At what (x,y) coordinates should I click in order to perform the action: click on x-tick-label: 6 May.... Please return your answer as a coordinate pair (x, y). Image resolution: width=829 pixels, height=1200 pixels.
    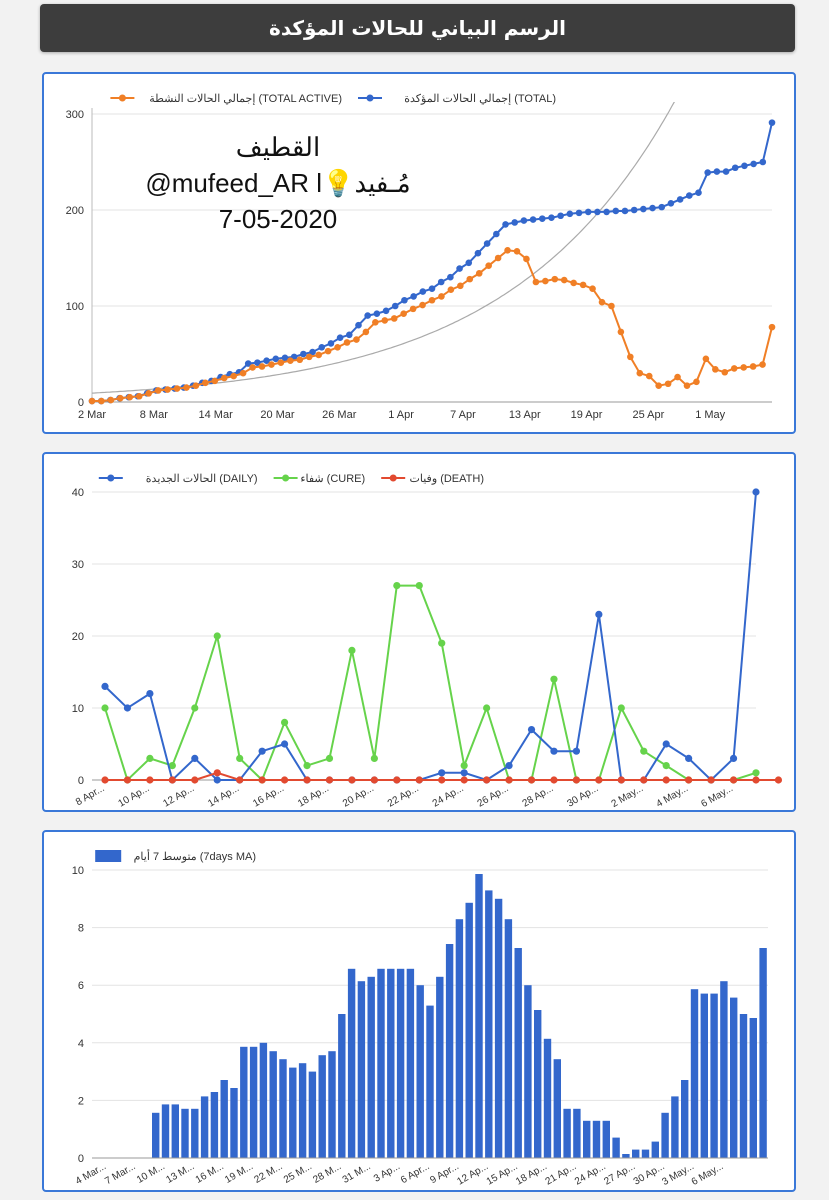
    Looking at the image, I should click on (717, 796).